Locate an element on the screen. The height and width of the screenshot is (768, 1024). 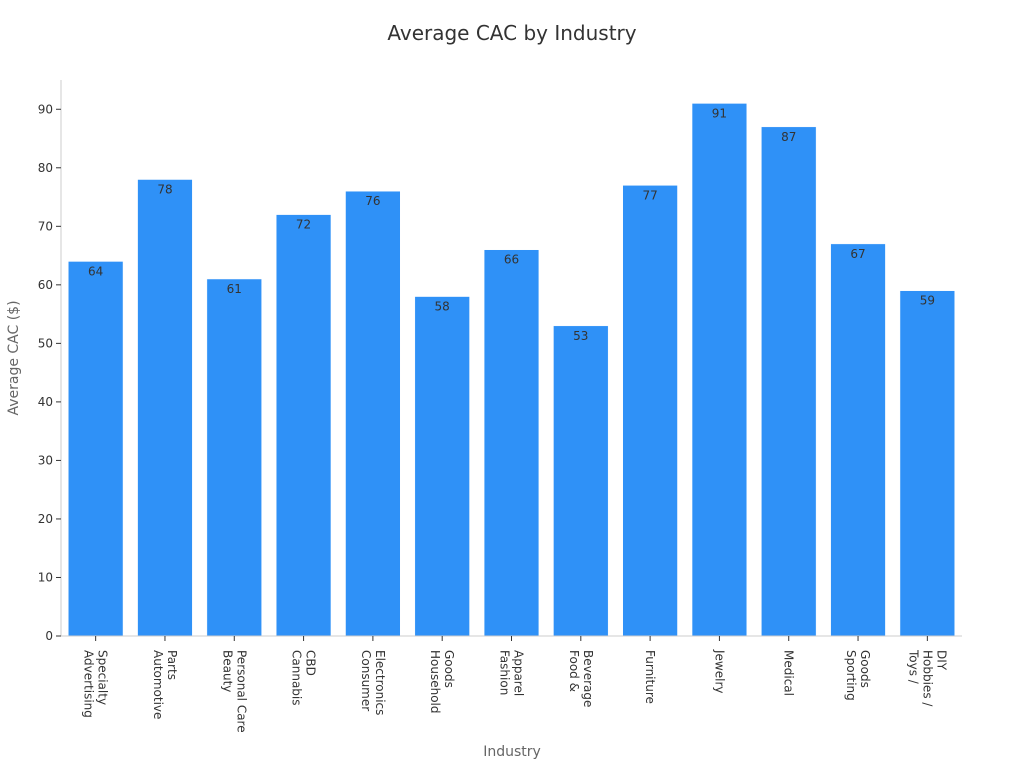
x-tick-label-line: Furniture is located at coordinates (650, 677).